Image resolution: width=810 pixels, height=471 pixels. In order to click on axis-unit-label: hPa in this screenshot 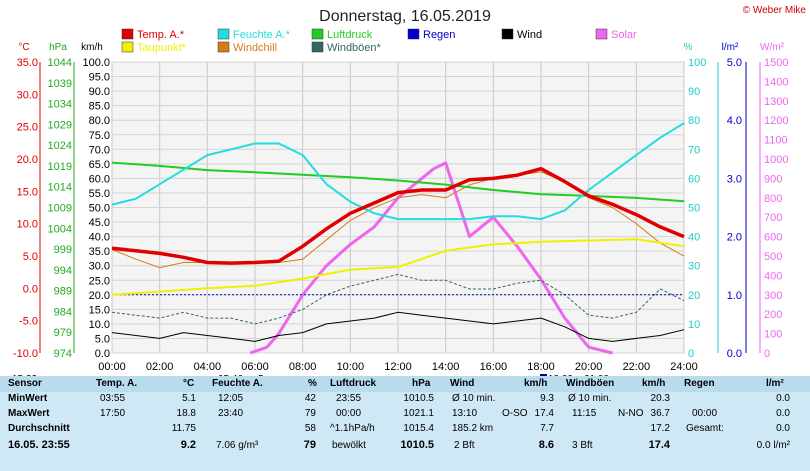, I will do `click(58, 47)`.